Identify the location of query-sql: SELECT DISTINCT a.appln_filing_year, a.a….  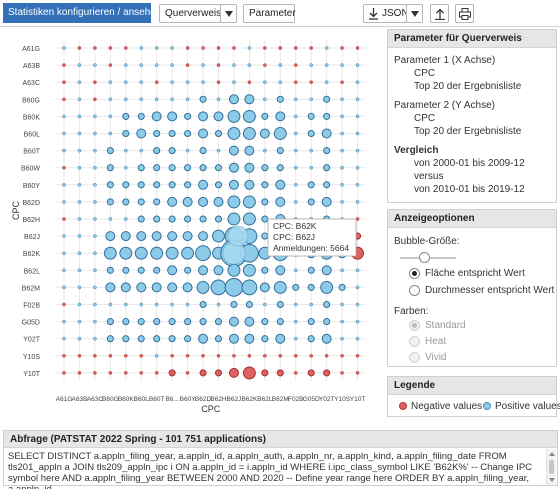
(274, 470).